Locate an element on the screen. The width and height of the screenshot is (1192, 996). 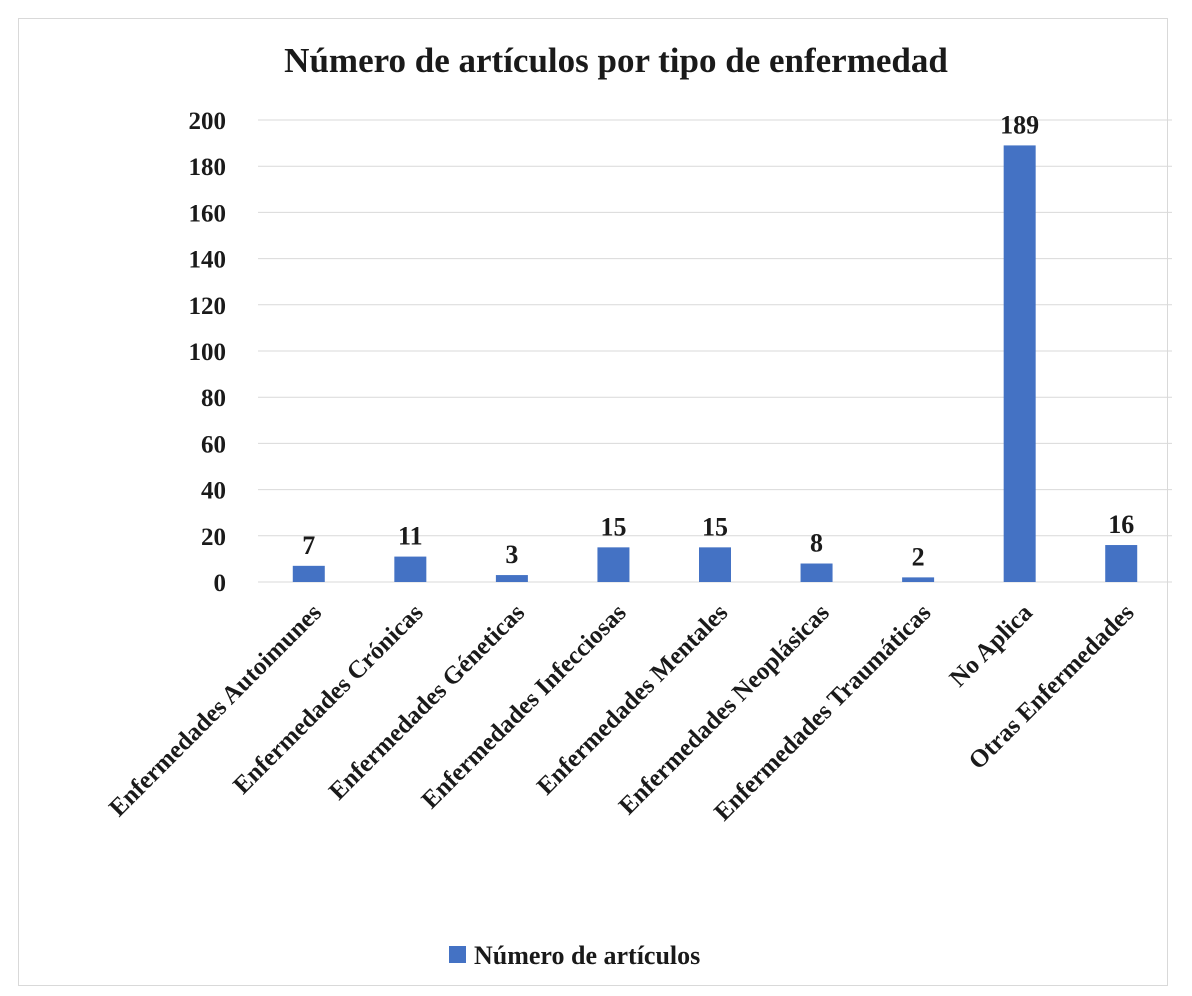
x-category-label: Otras Enfermedades is located at coordinates (1052, 687).